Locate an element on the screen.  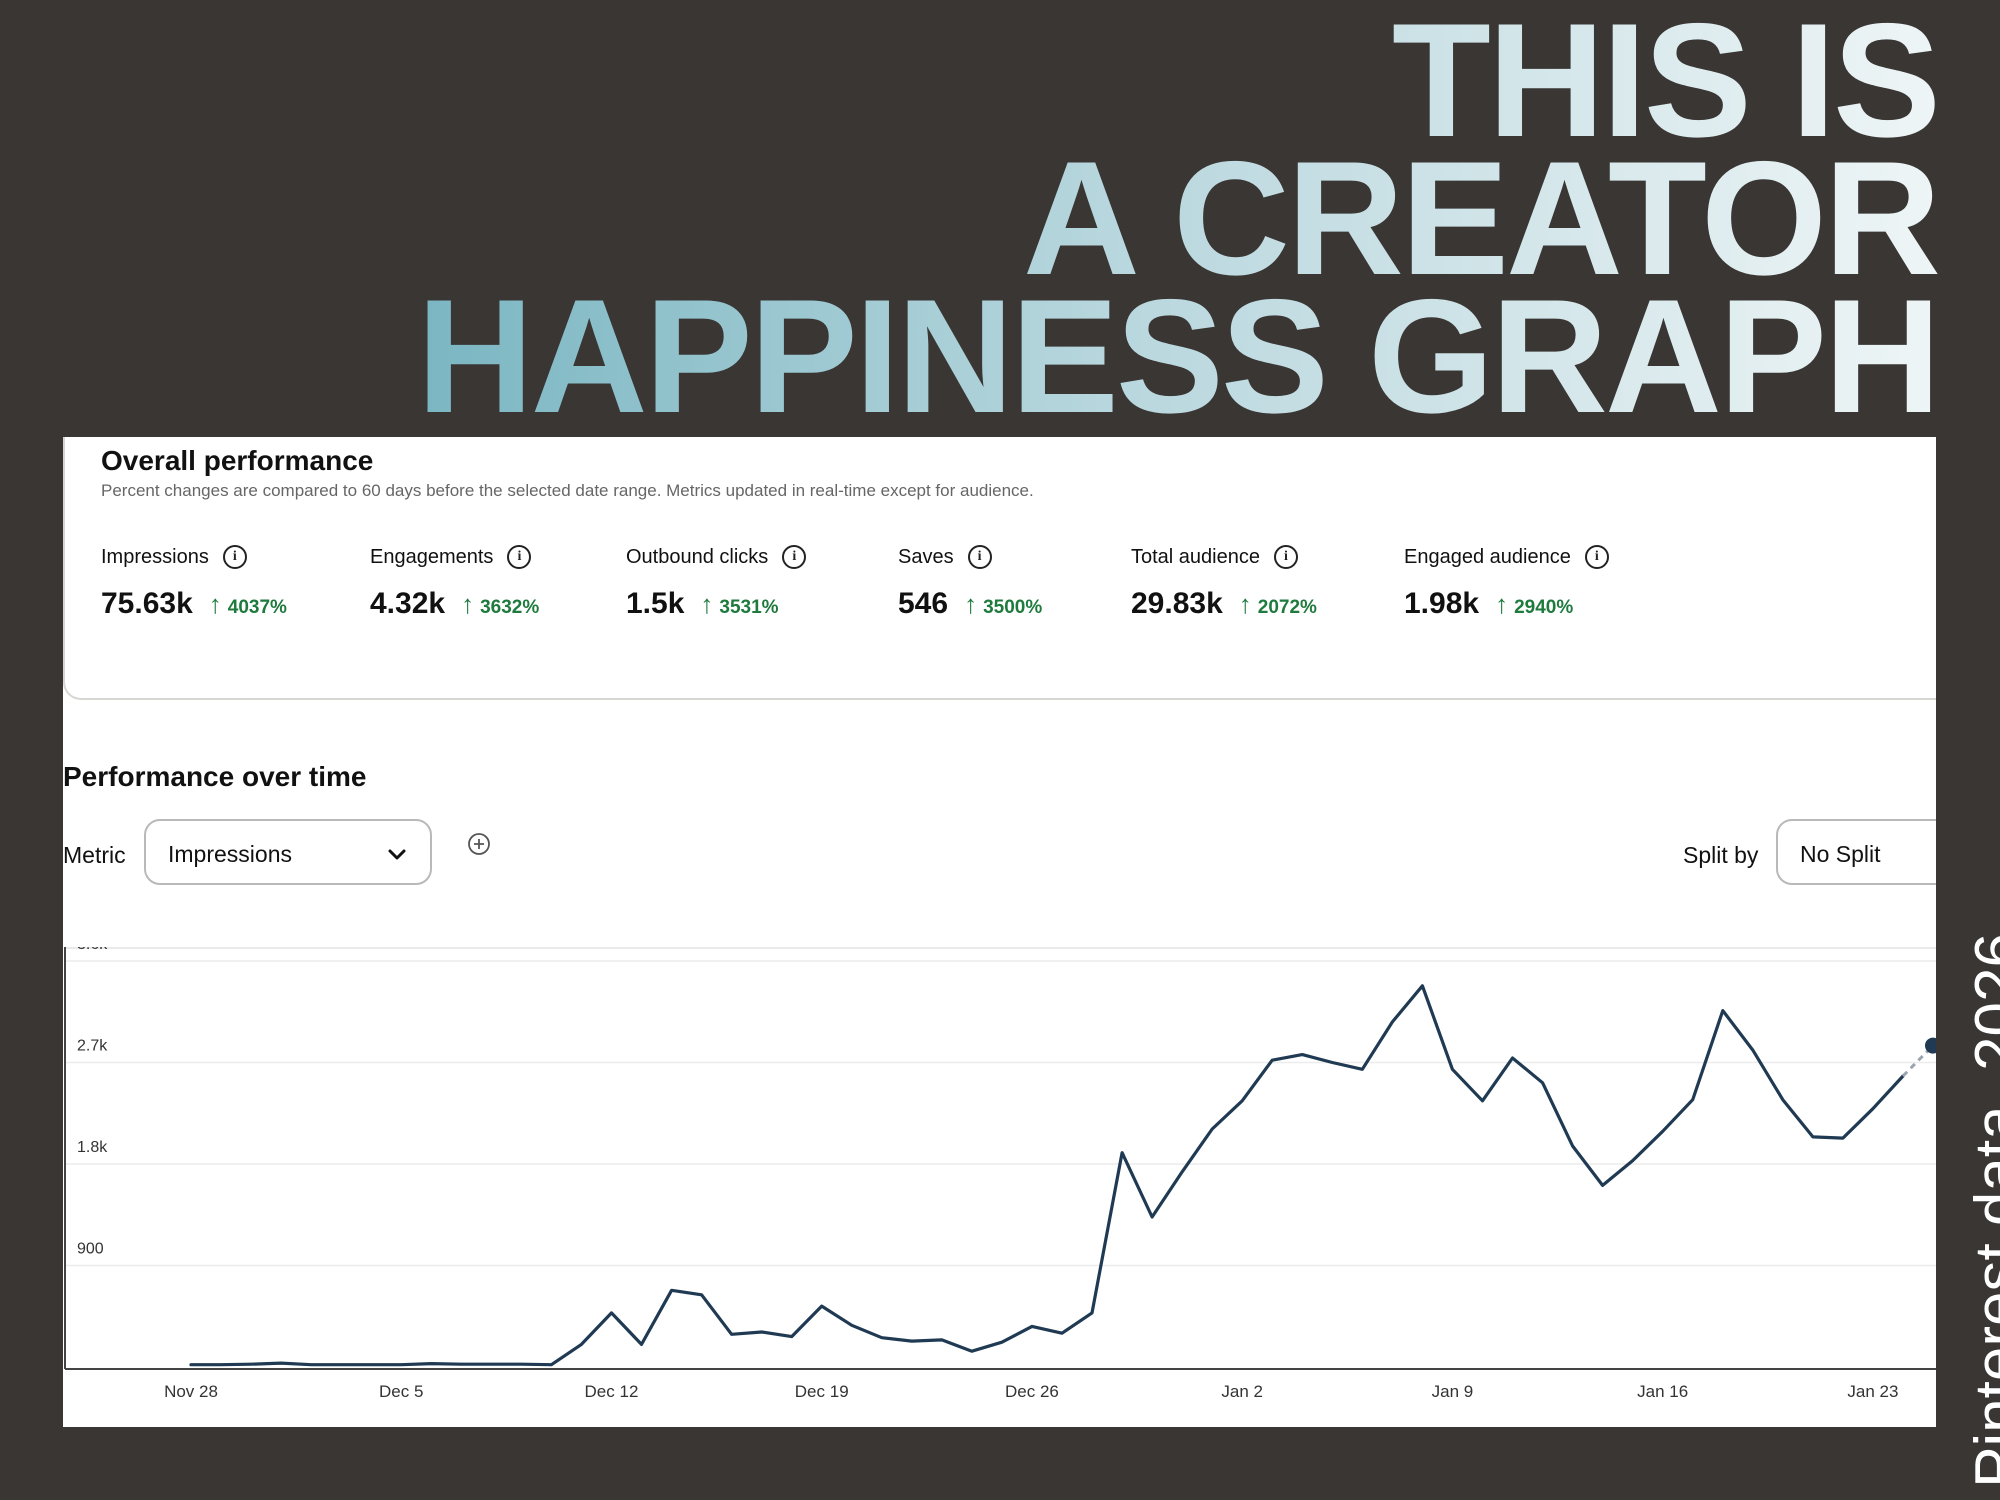
metric-select-value: Impressions is located at coordinates (230, 854).